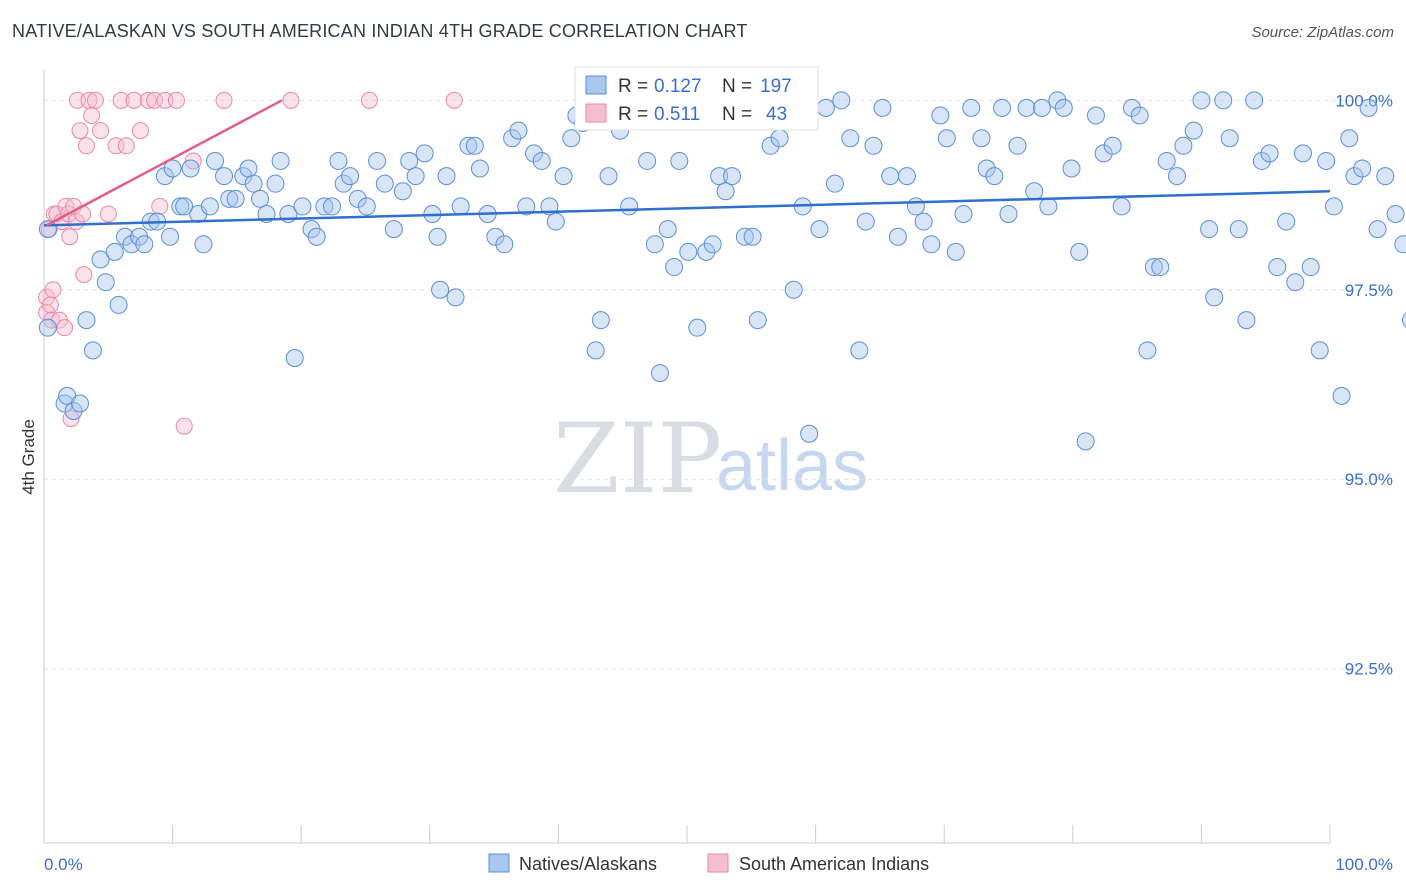 This screenshot has width=1406, height=892. I want to click on legend-swatch-natives, so click(499, 863).